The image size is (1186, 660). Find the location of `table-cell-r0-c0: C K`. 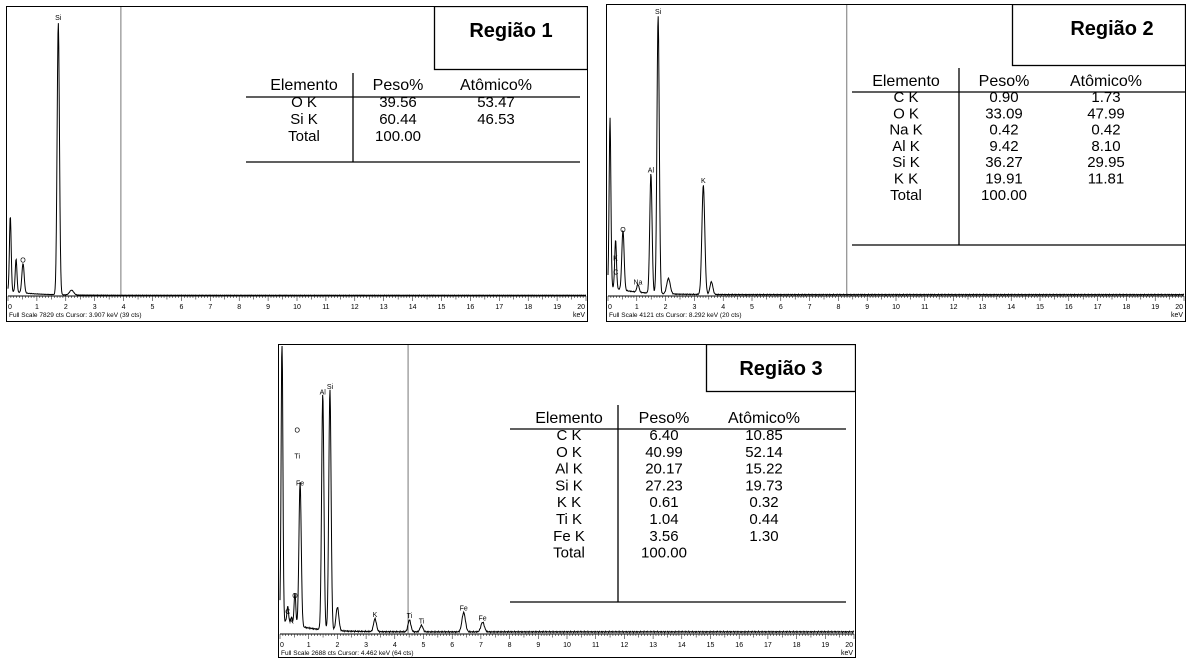

table-cell-r0-c0: C K is located at coordinates (568, 435).